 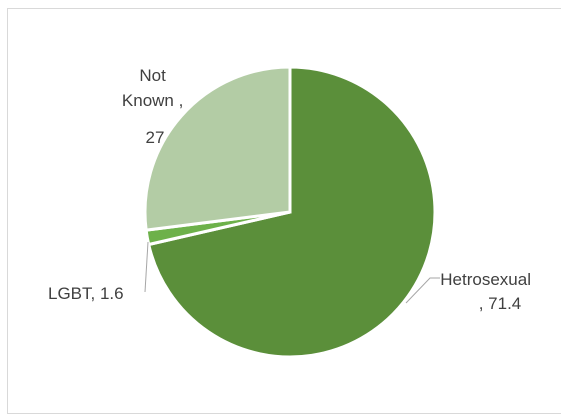 I want to click on leader-line-hetrosexual, so click(x=422, y=290).